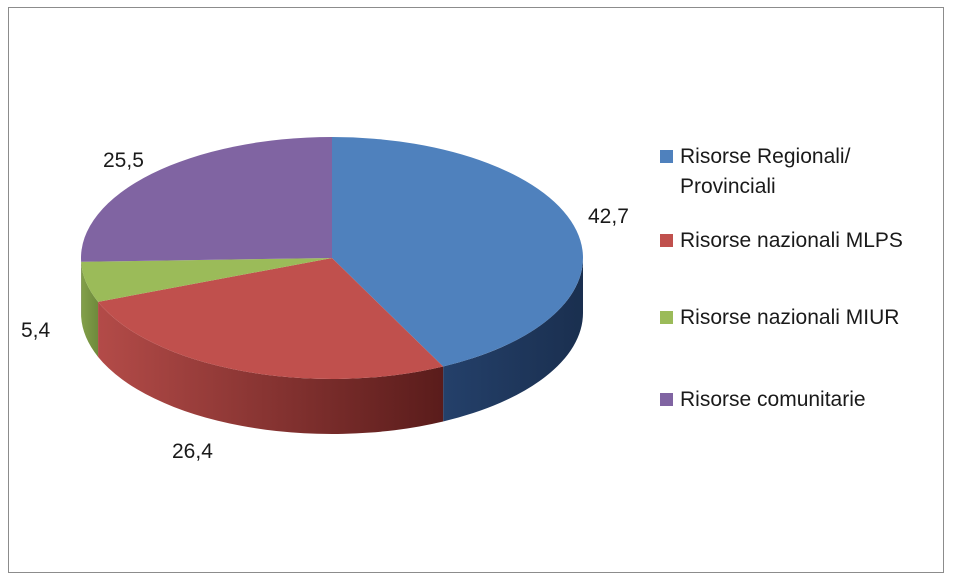 The height and width of the screenshot is (579, 954). Describe the element at coordinates (773, 399) in the screenshot. I see `legend-label-comunitarie: Risorse comunitarie` at that location.